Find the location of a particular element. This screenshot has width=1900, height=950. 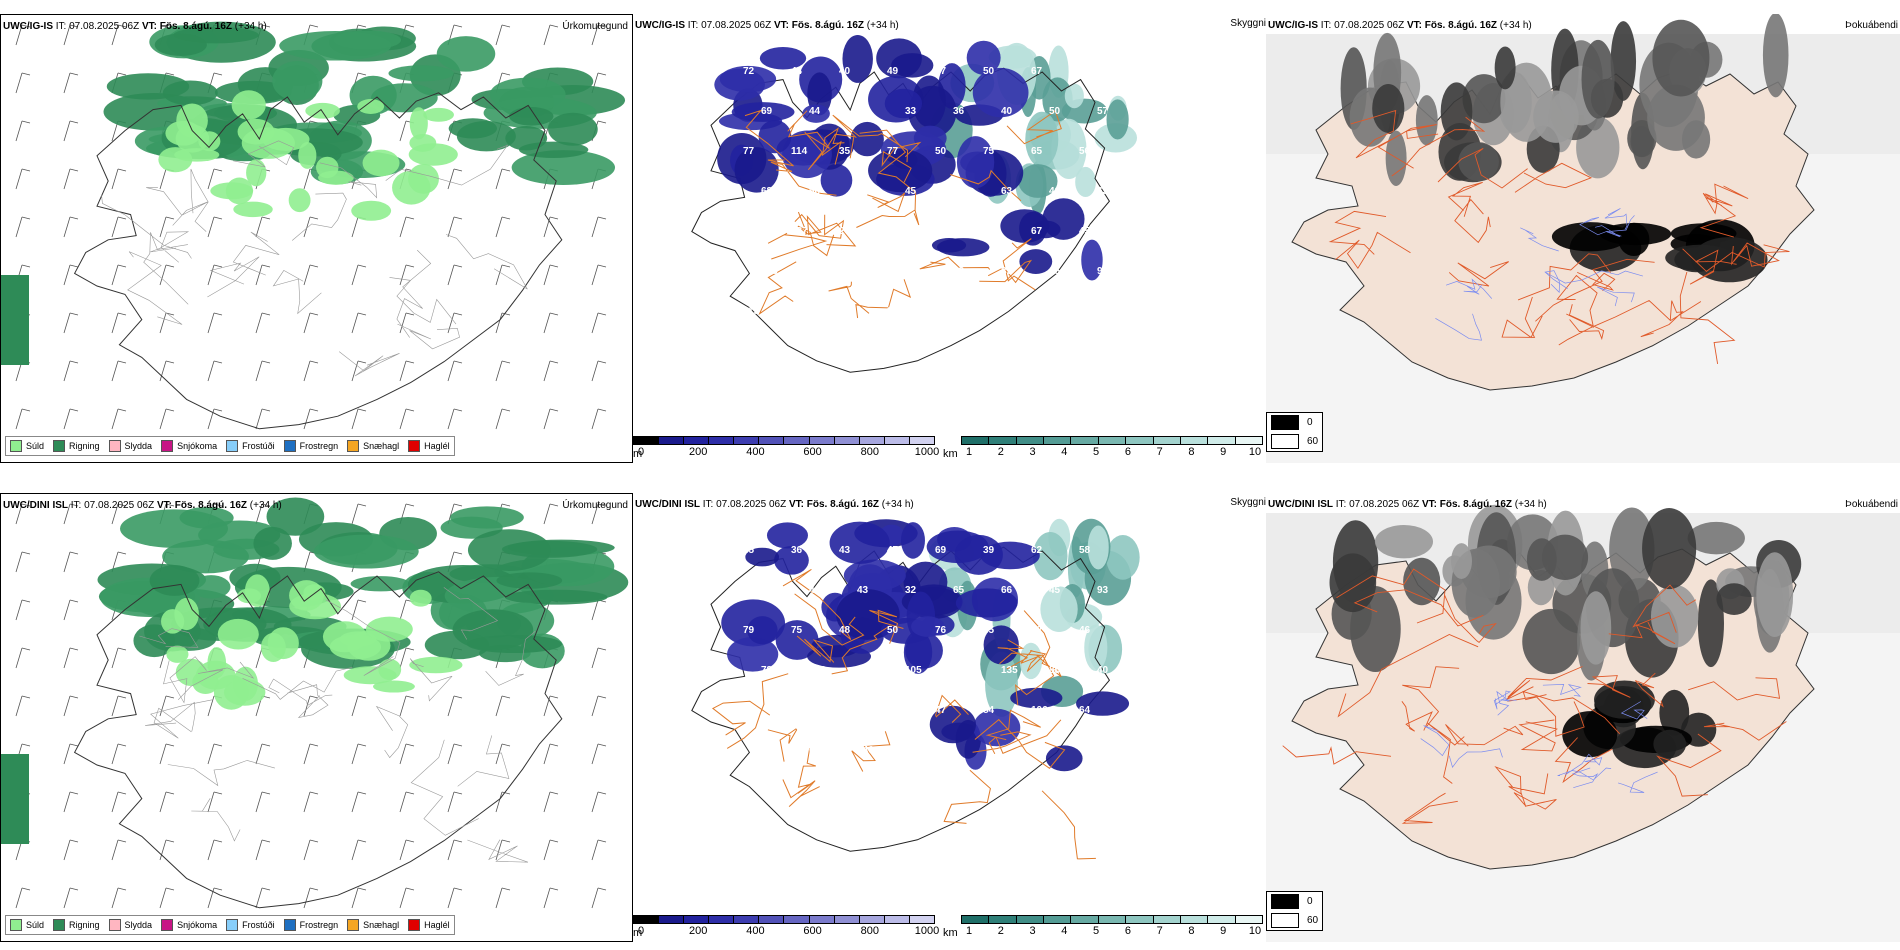

cloud-base-value-label: 84 is located at coordinates (989, 710).